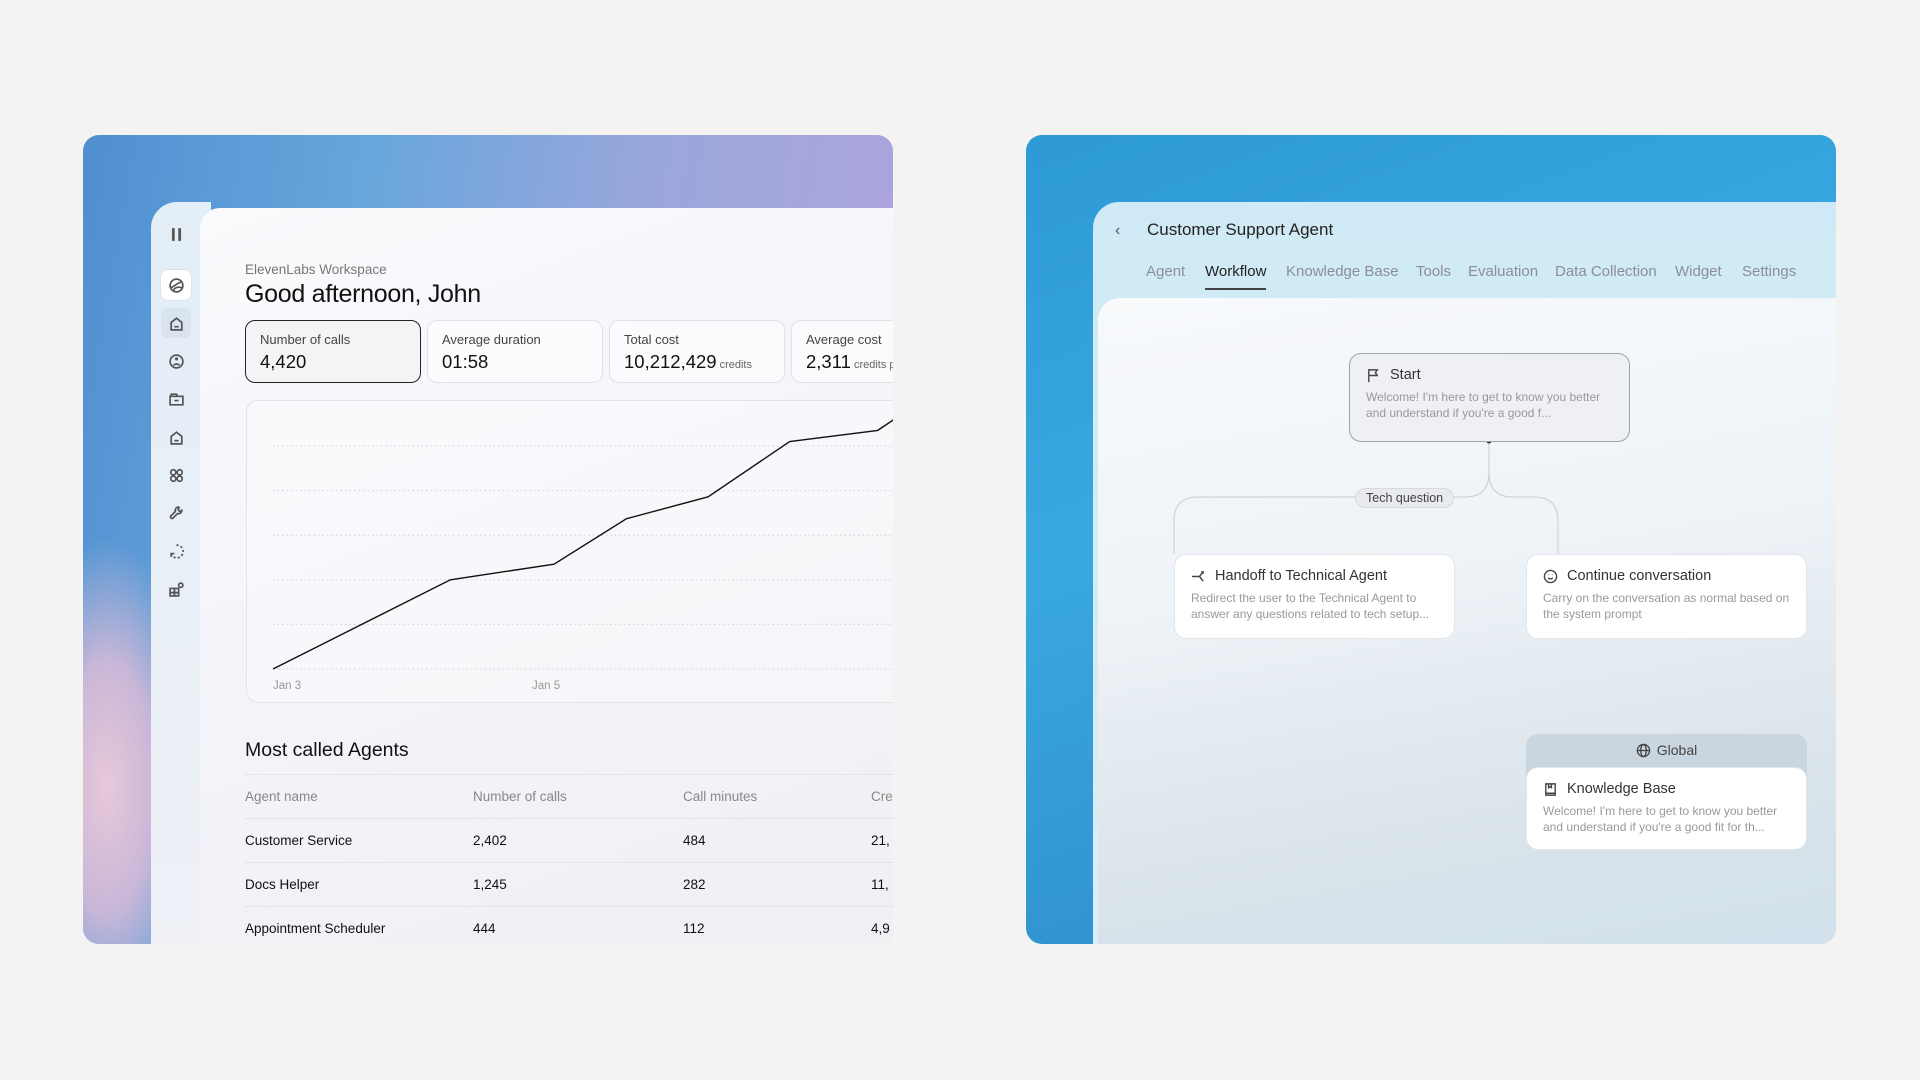 The image size is (1920, 1080). I want to click on flag-icon, so click(1373, 375).